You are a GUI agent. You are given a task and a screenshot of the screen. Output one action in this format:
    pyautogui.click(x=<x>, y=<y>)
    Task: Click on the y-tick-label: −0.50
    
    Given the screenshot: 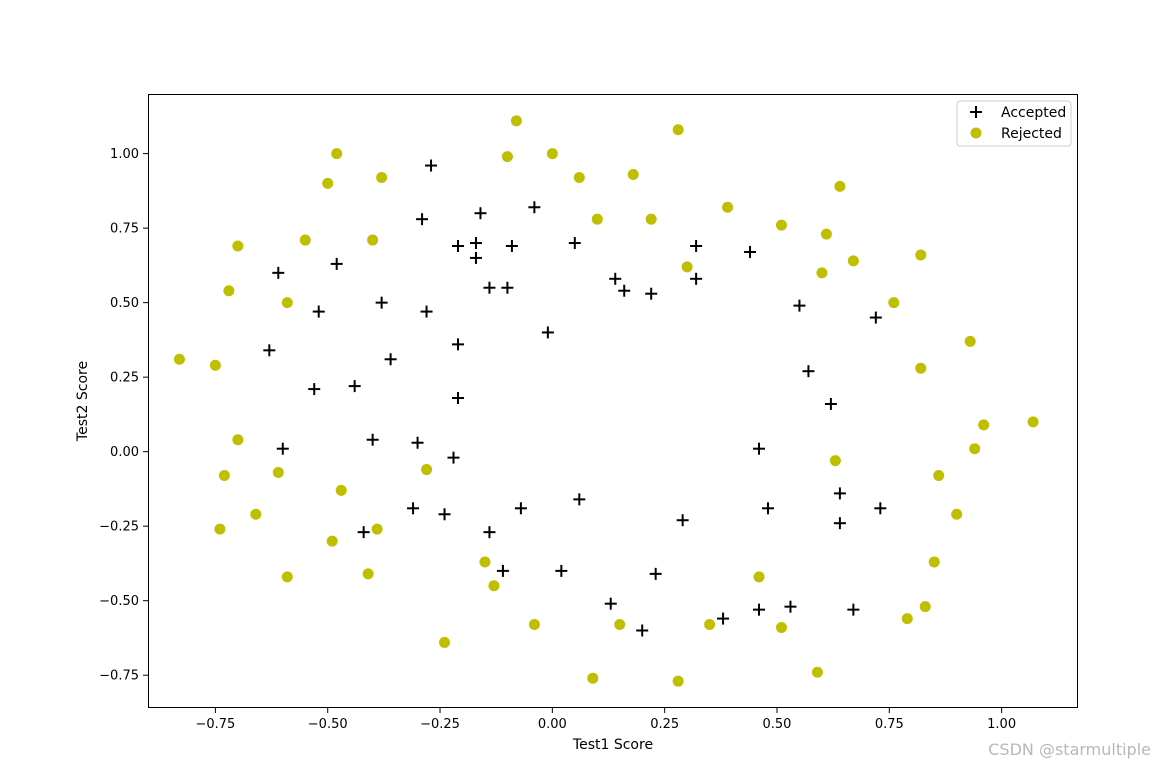 What is the action you would take?
    pyautogui.click(x=119, y=601)
    